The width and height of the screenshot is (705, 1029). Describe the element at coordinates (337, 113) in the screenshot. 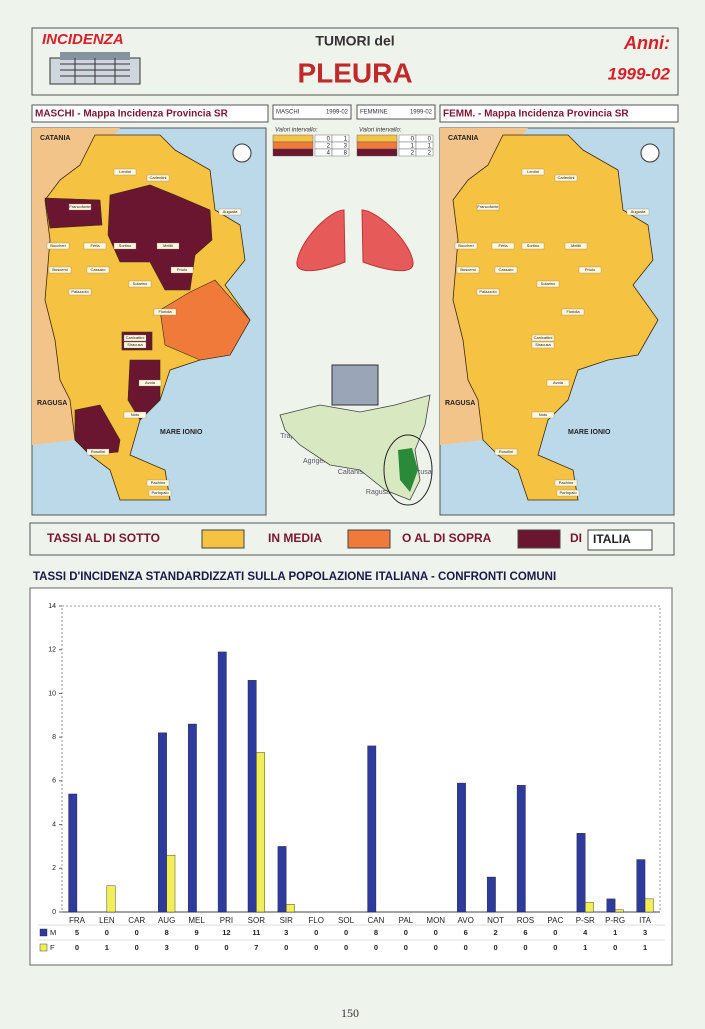

I see `table-years: 1999-02` at that location.